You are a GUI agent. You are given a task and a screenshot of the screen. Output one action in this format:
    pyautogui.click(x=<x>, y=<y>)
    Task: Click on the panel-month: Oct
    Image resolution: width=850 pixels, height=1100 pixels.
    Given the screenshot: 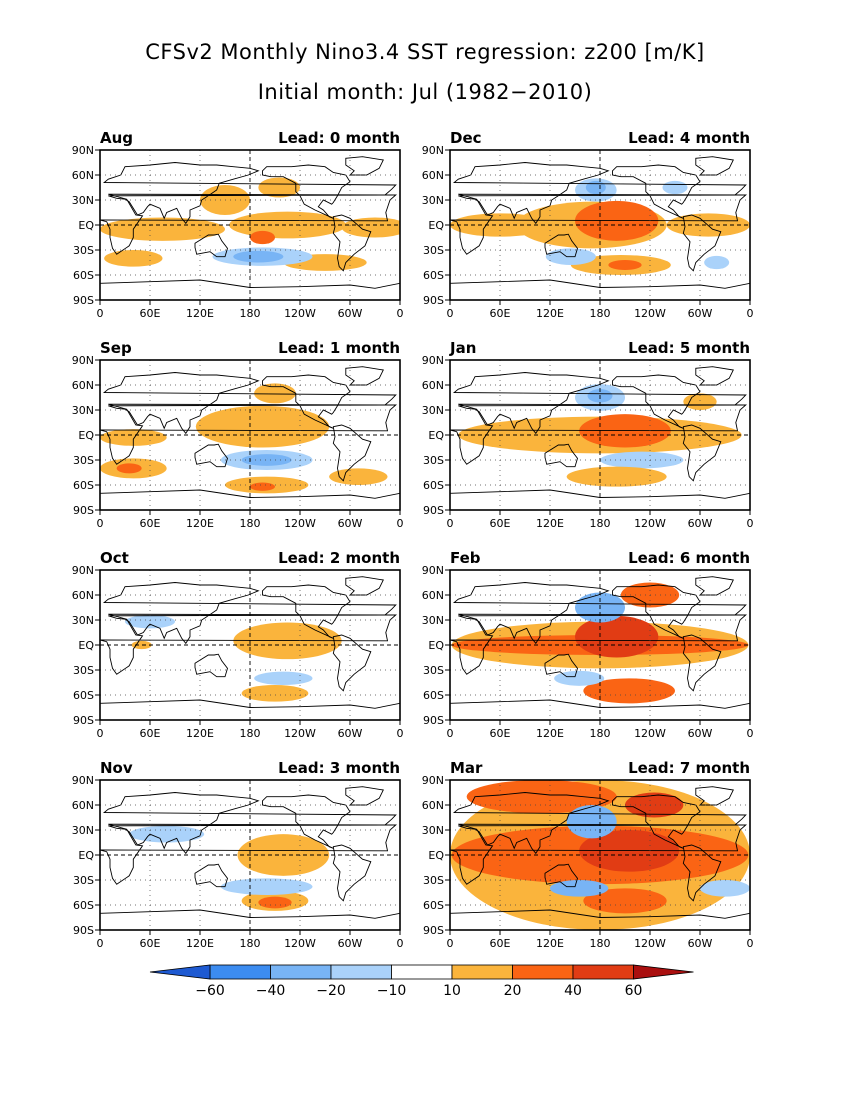 What is the action you would take?
    pyautogui.click(x=114, y=558)
    